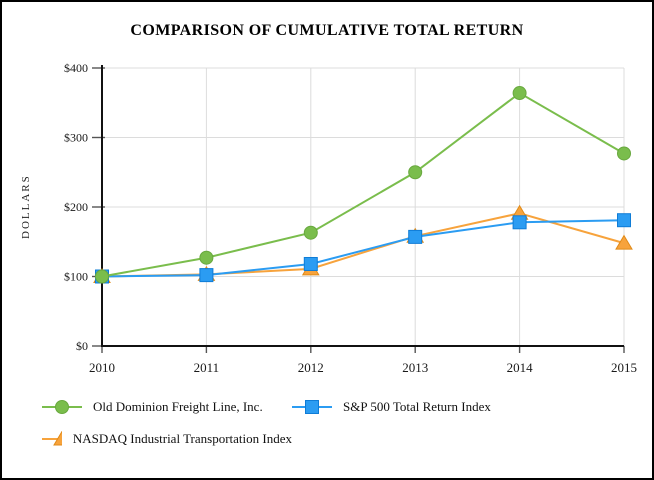 The width and height of the screenshot is (654, 480). I want to click on x-tick-label: 2015, so click(624, 367).